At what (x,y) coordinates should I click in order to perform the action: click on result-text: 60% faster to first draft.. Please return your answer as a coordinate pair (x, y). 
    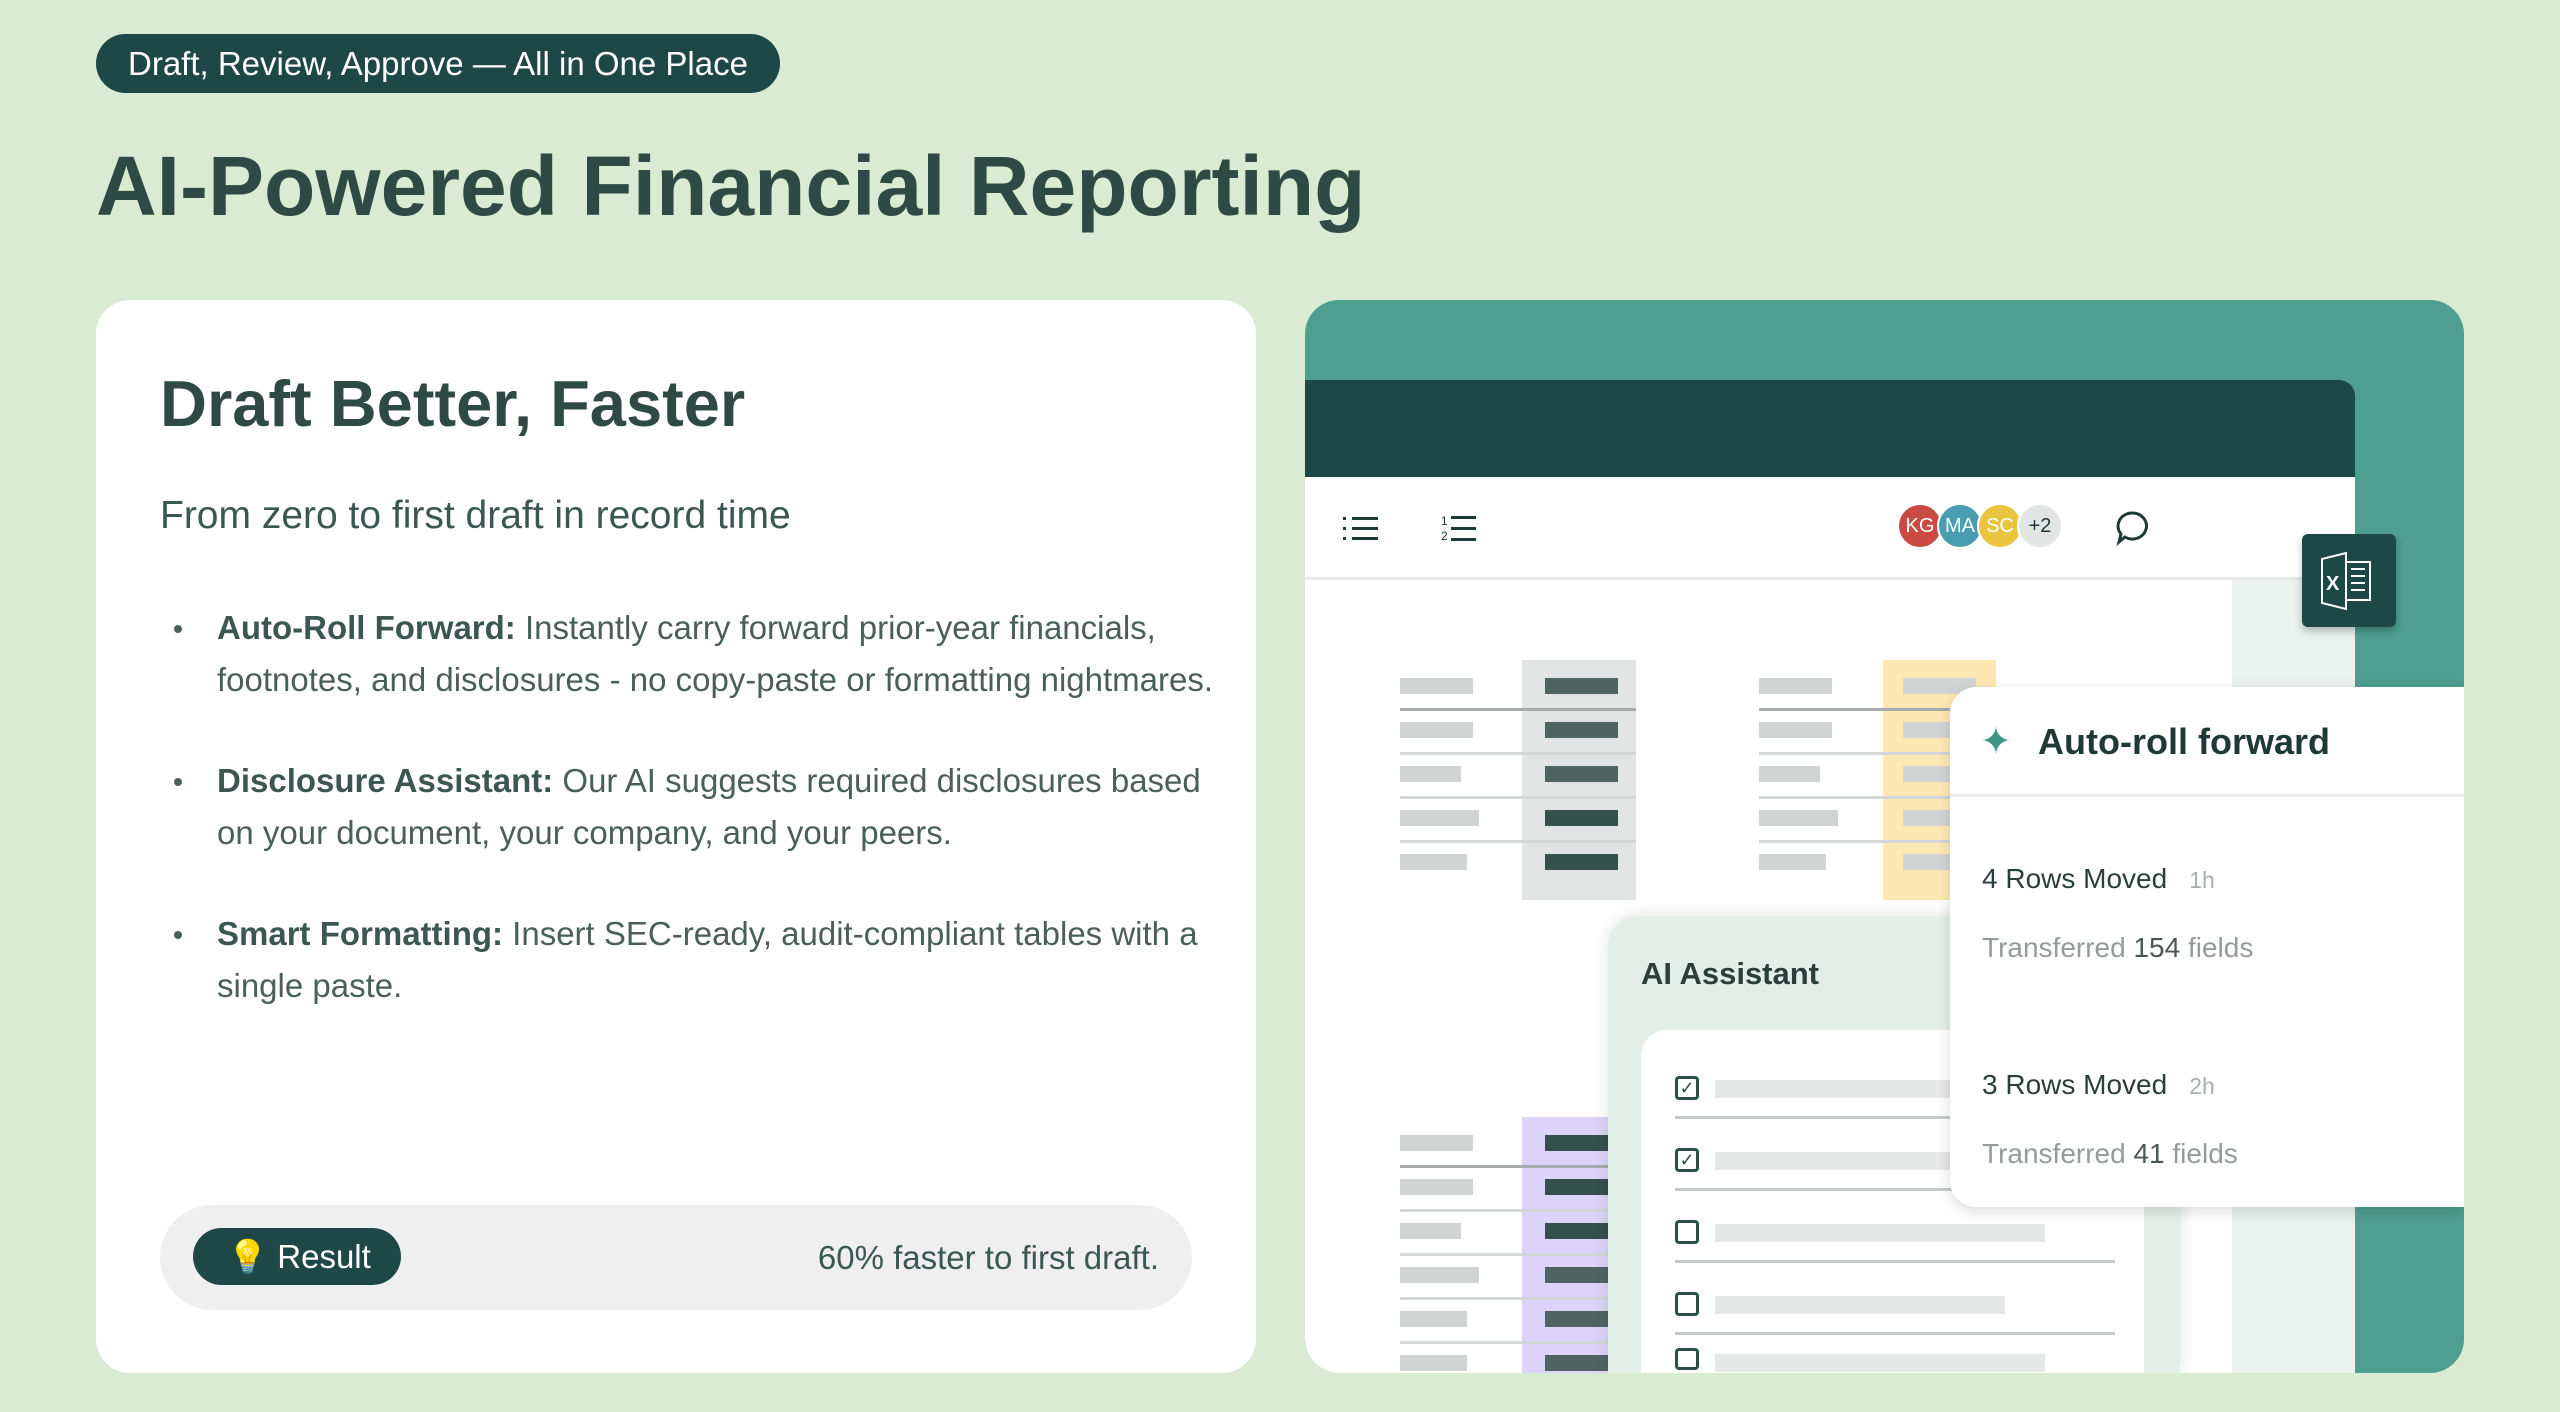
    Looking at the image, I should click on (988, 1257).